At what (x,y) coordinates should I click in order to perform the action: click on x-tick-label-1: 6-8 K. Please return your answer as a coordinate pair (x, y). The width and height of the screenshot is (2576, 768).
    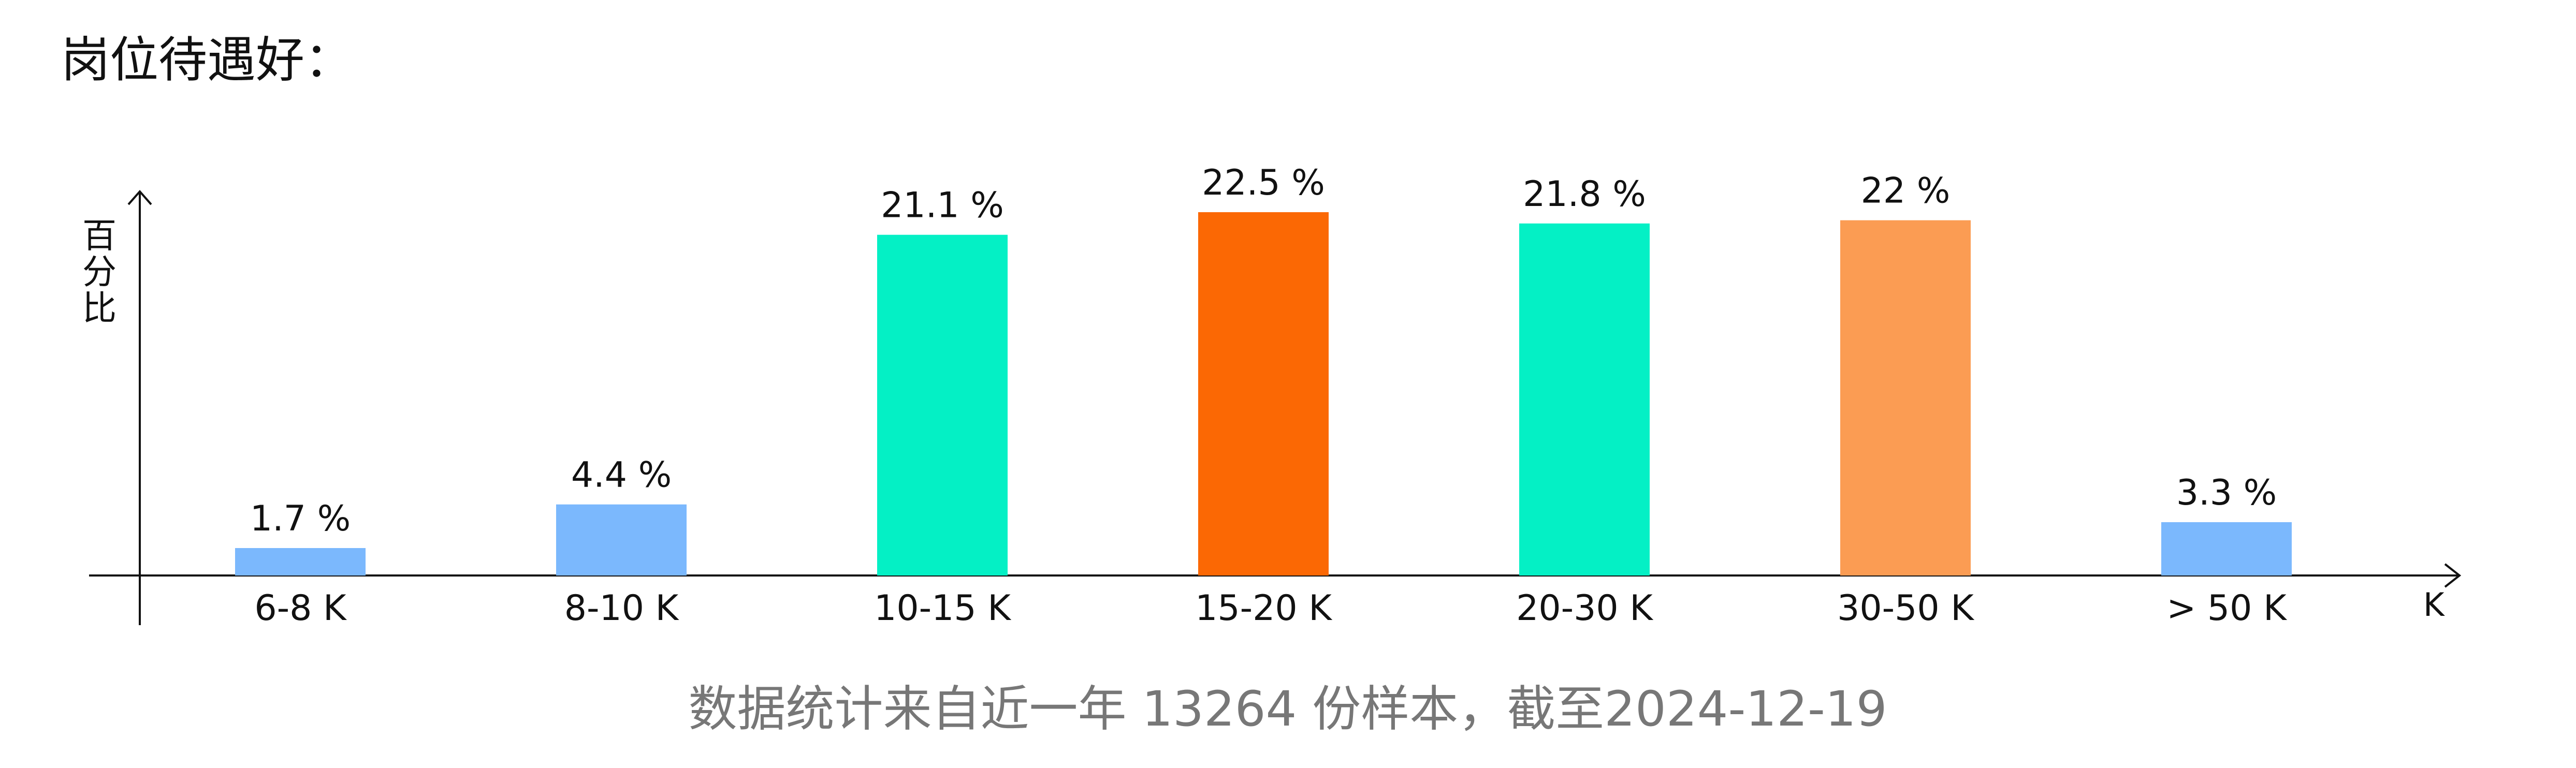
    Looking at the image, I should click on (301, 609).